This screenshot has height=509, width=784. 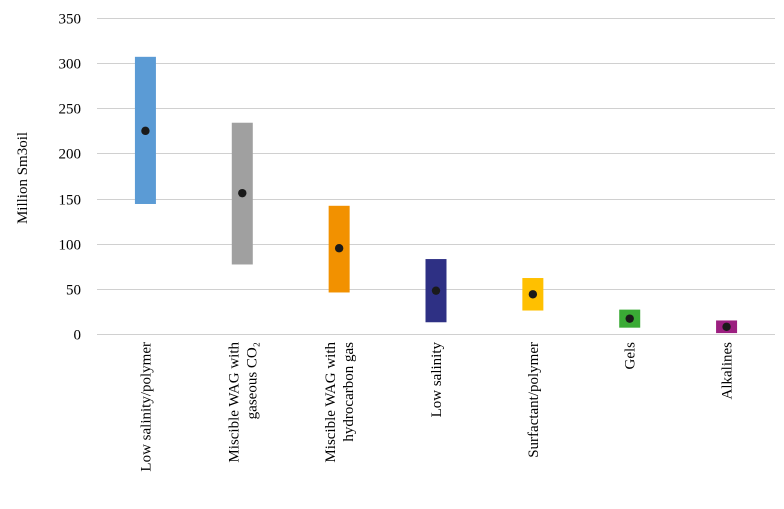 I want to click on y-tick-label: 150, so click(x=70, y=201).